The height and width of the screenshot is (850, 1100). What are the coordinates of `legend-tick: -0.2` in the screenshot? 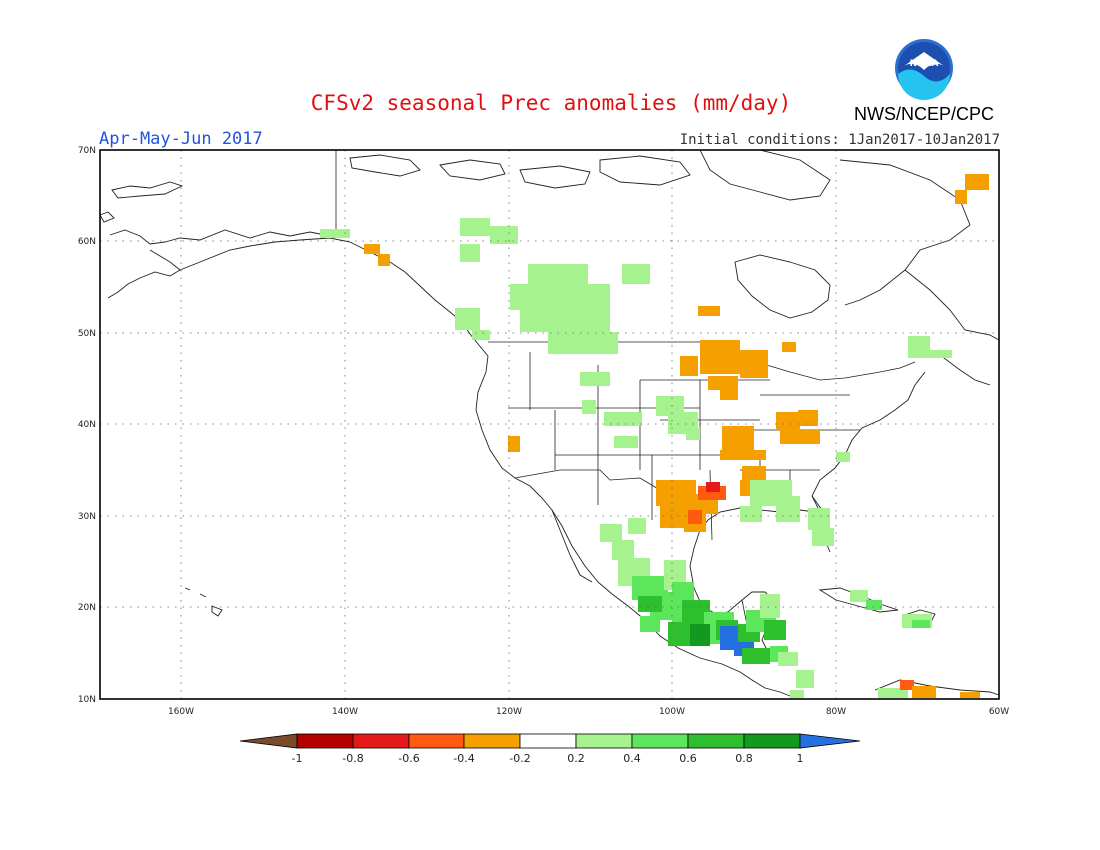 It's located at (519, 758).